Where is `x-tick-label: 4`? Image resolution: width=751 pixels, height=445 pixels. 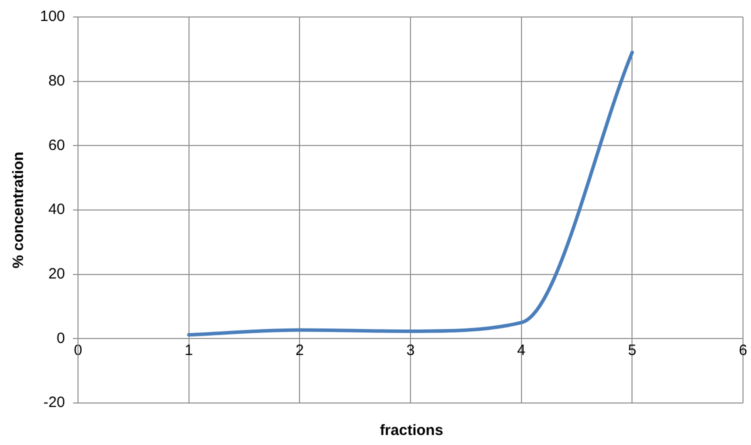
x-tick-label: 4 is located at coordinates (521, 350).